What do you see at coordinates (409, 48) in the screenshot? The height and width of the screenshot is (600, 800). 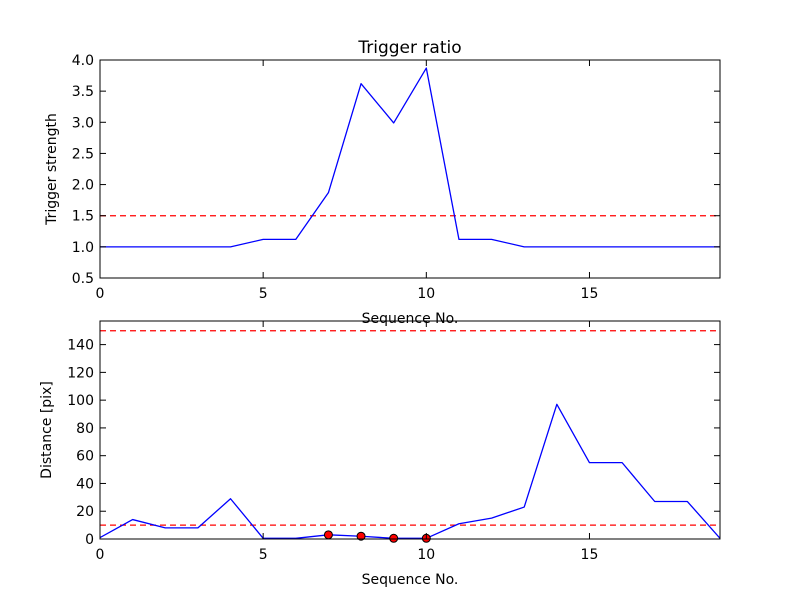 I see `chart-title: Trigger ratio` at bounding box center [409, 48].